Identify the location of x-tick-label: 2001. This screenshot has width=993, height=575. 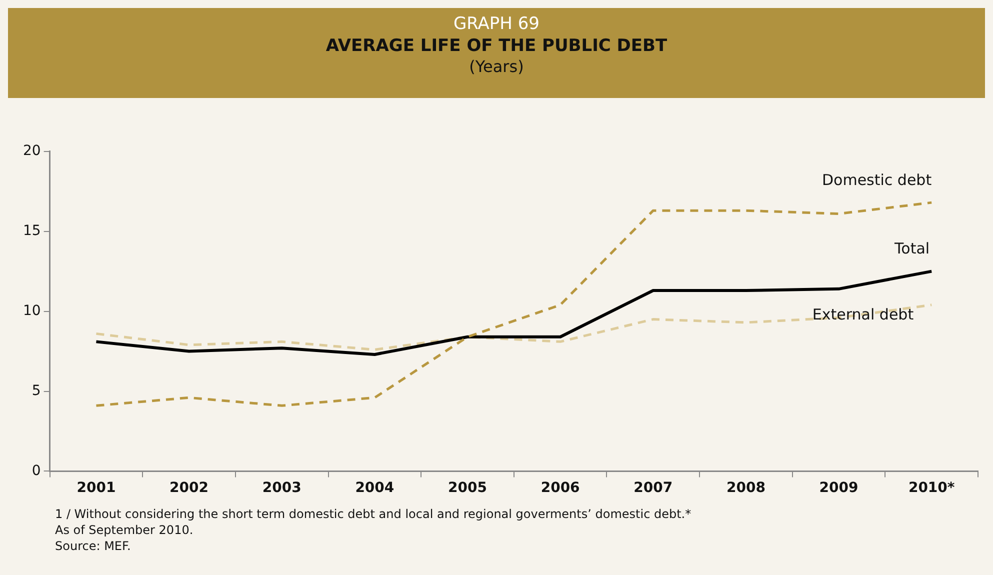
(96, 488).